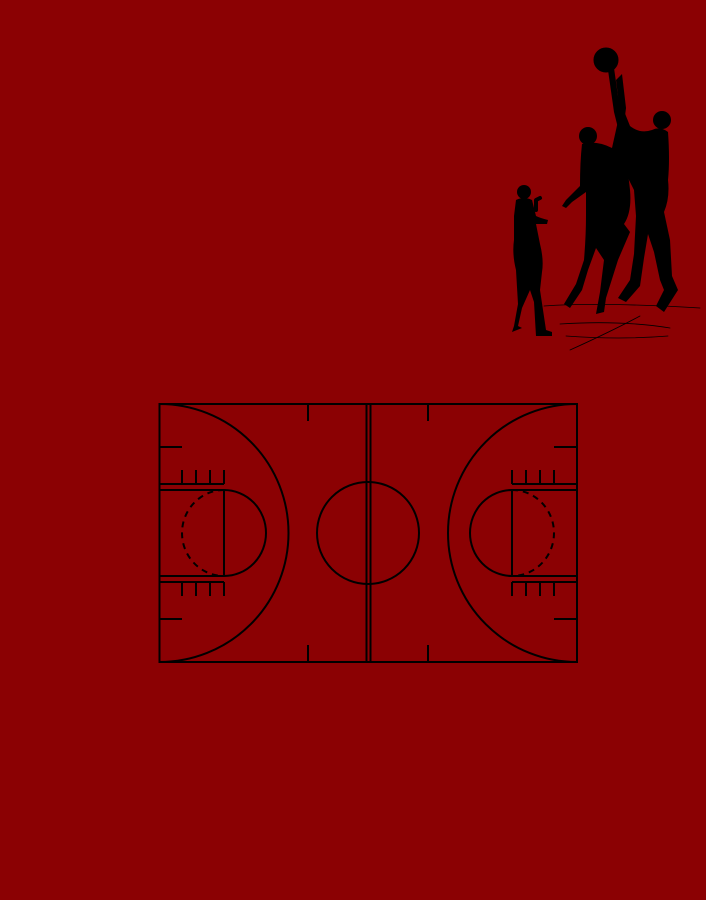 This screenshot has height=900, width=706. Describe the element at coordinates (606, 60) in the screenshot. I see `basketball-icon` at that location.